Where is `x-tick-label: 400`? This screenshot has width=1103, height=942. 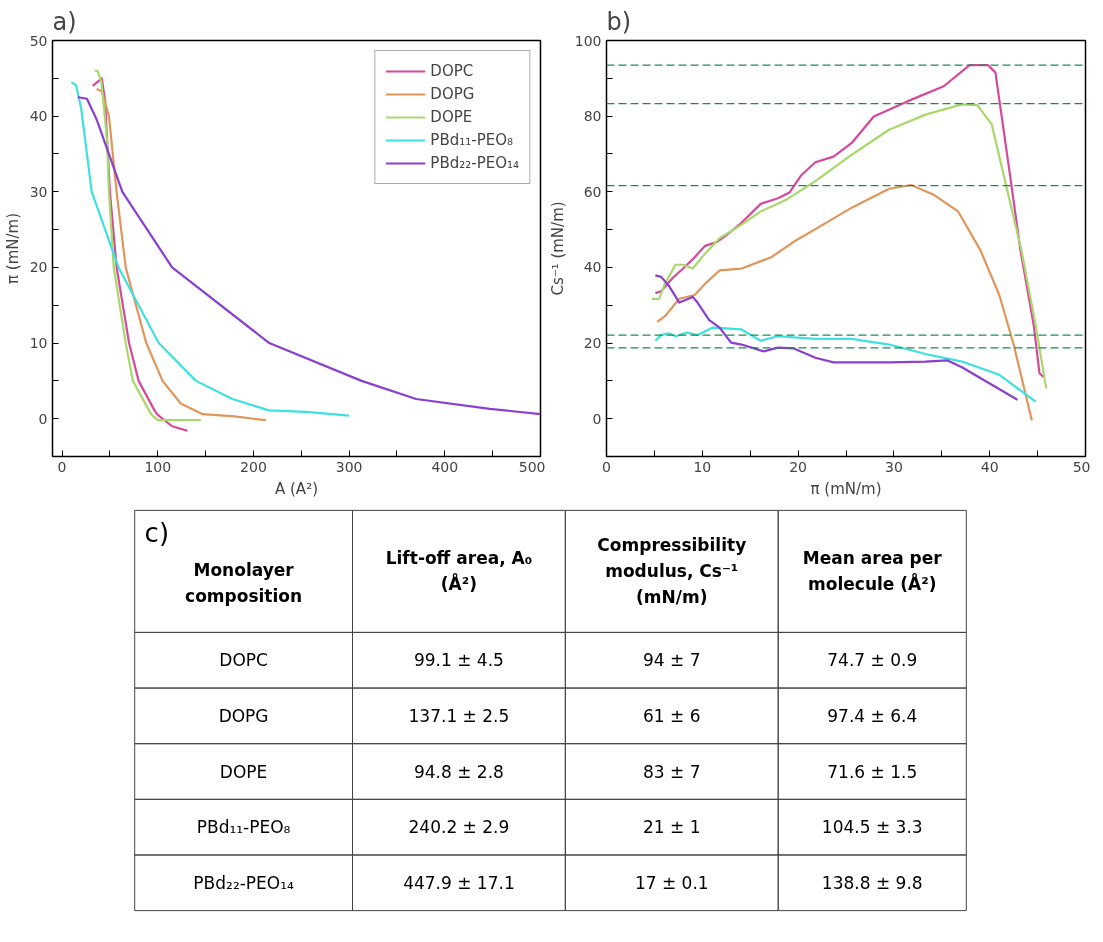 x-tick-label: 400 is located at coordinates (445, 466).